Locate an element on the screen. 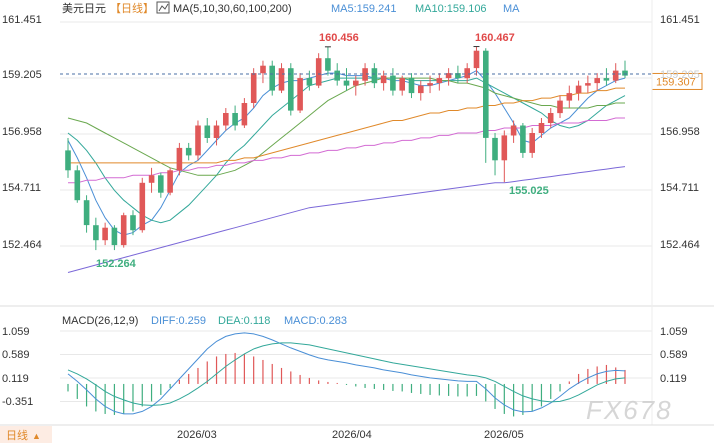  price-tick-right: 159.205 is located at coordinates (680, 75).